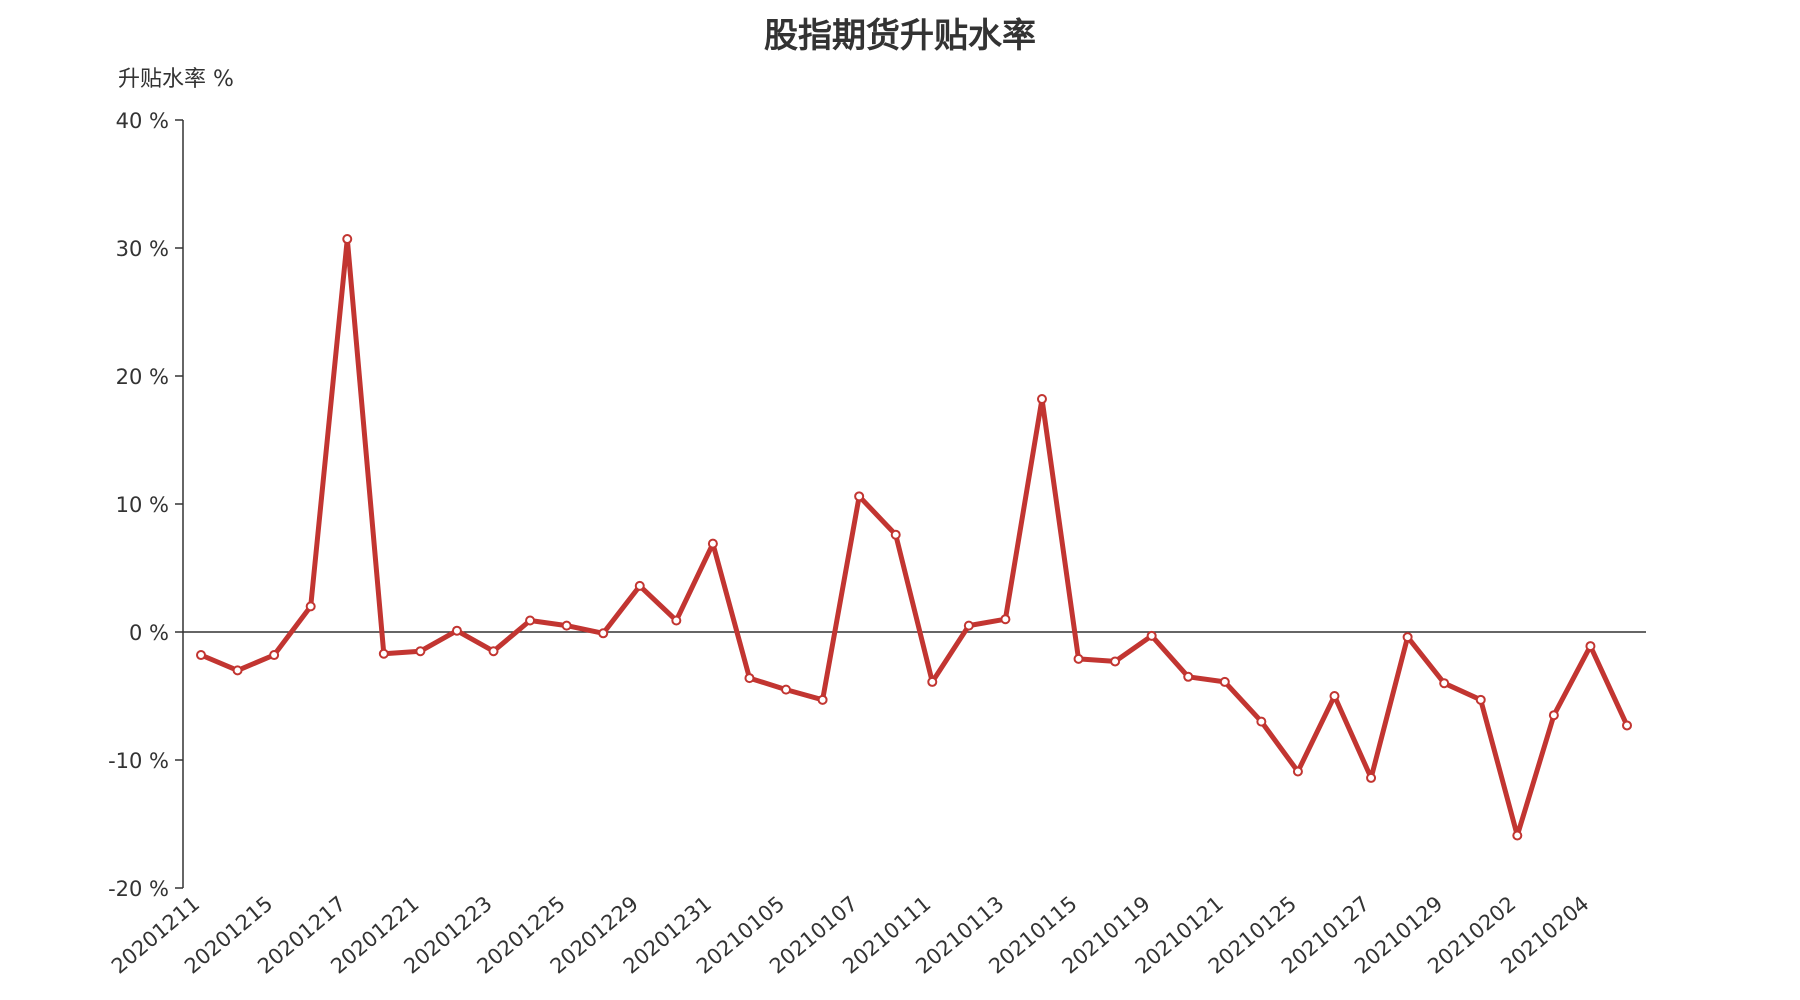 This screenshot has height=1000, width=1800. What do you see at coordinates (176, 79) in the screenshot?
I see `y-axis-title: 升贴水率 %` at bounding box center [176, 79].